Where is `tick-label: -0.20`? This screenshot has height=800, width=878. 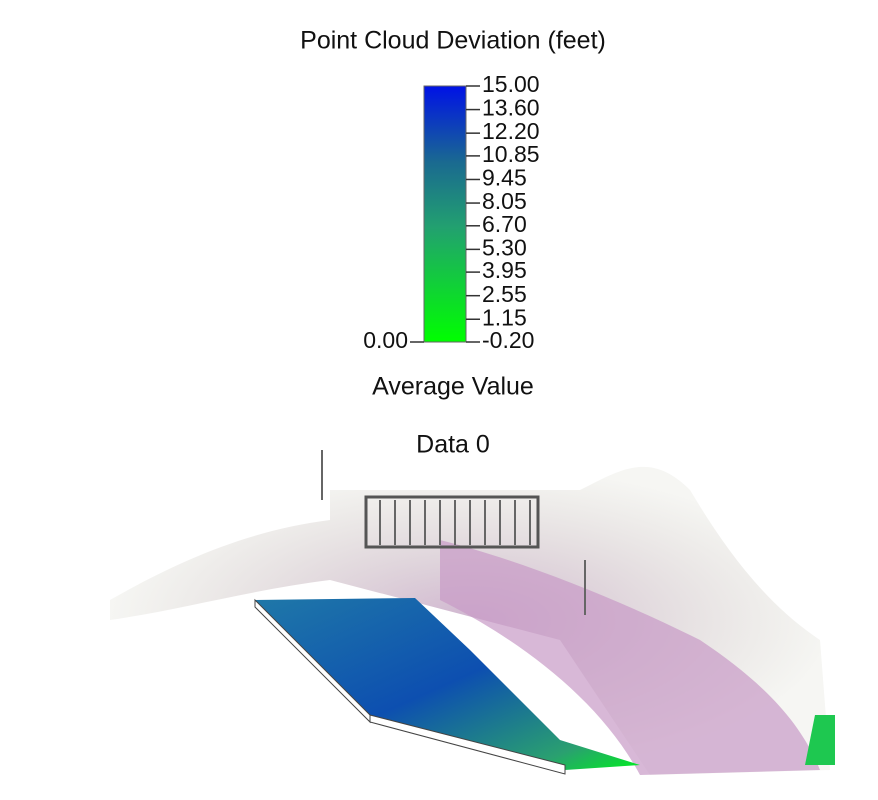 tick-label: -0.20 is located at coordinates (508, 340).